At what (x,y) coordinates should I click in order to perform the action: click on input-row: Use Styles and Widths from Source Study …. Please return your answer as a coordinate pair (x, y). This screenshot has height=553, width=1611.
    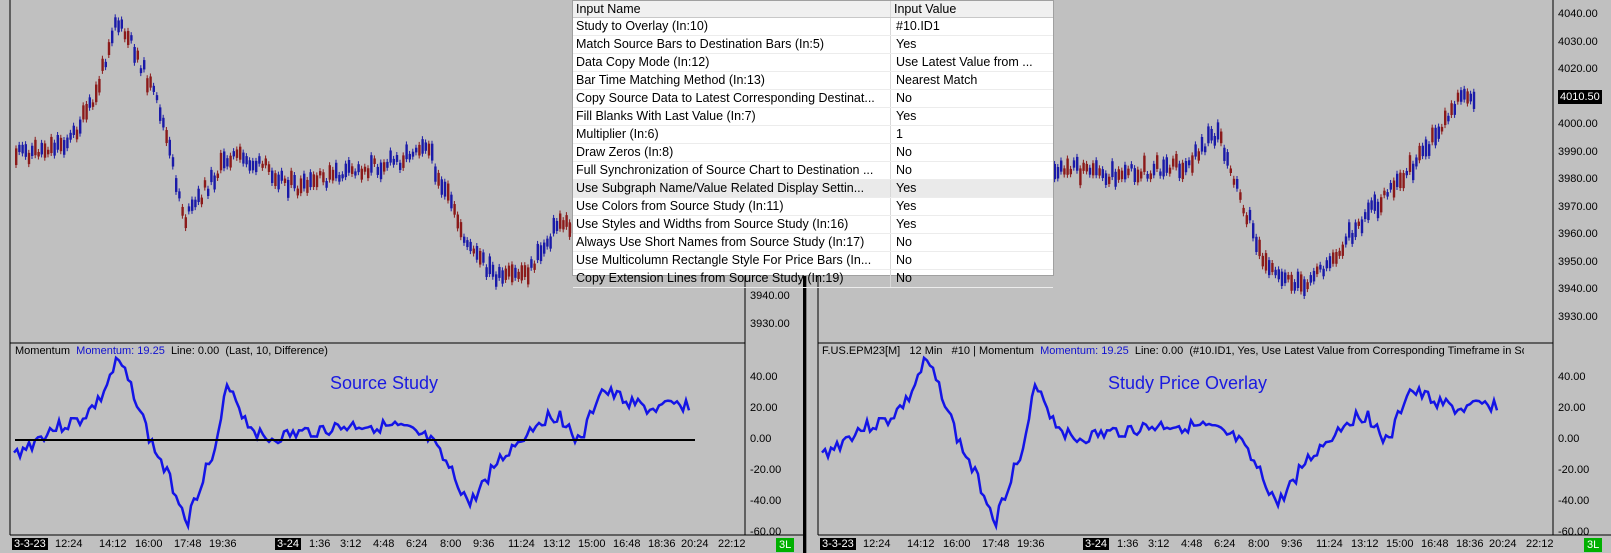
    Looking at the image, I should click on (813, 225).